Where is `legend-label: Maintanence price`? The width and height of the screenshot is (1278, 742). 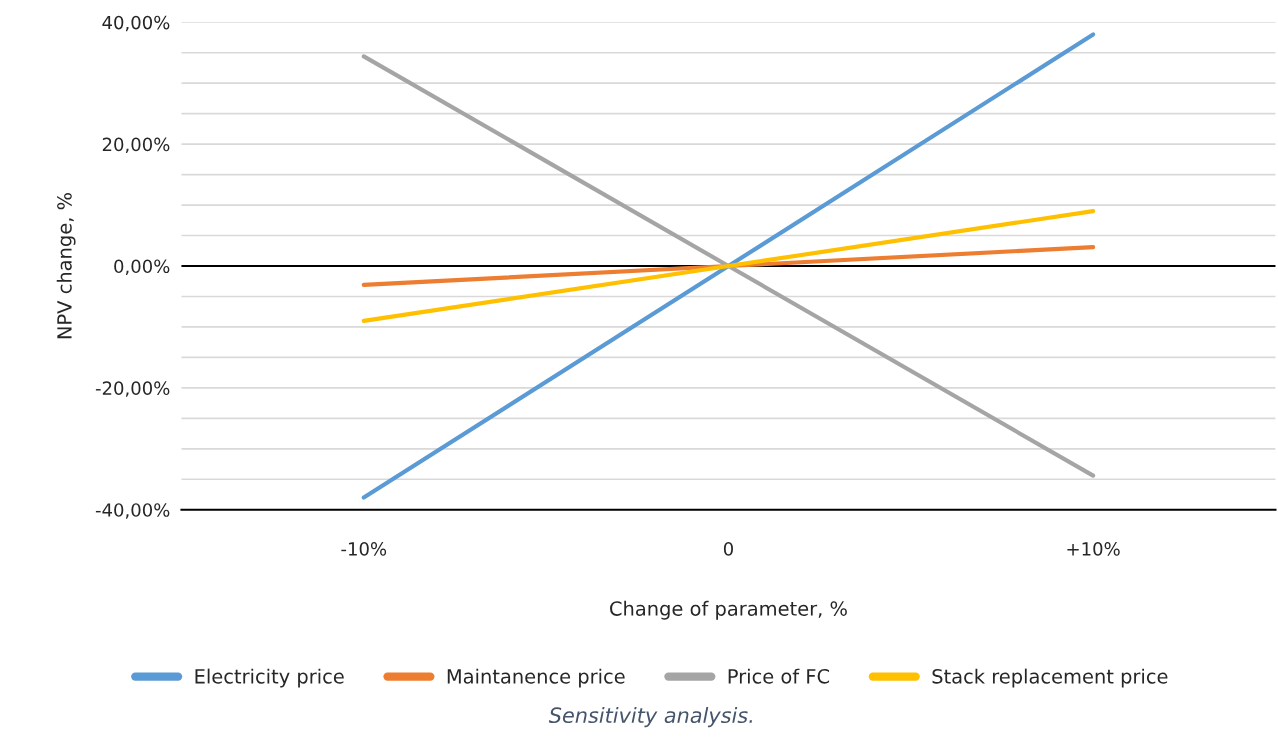
legend-label: Maintanence price is located at coordinates (536, 678).